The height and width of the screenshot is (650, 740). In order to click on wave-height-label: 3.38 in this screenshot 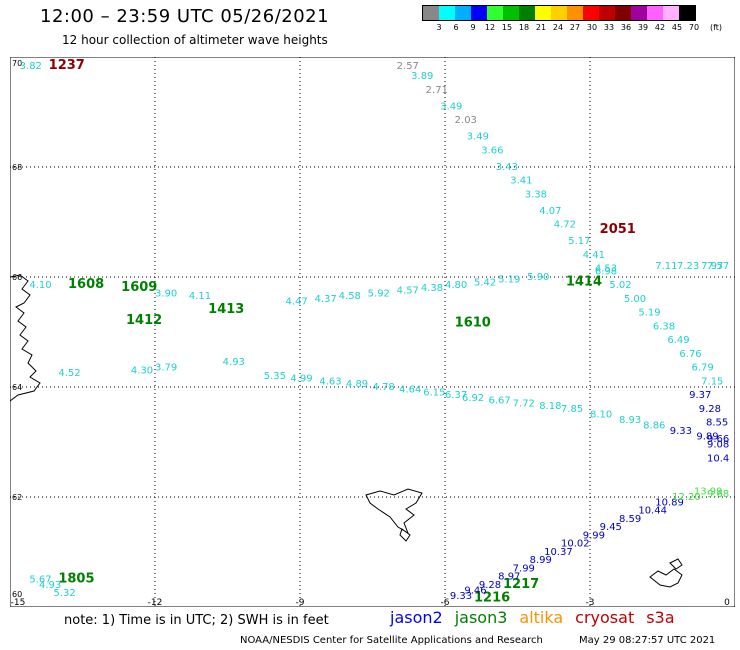, I will do `click(536, 194)`.